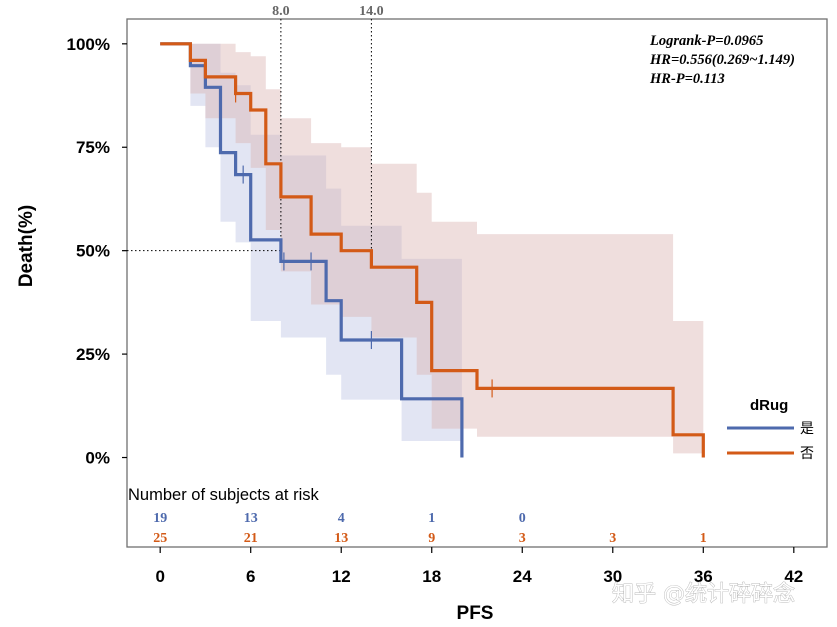 Image resolution: width=837 pixels, height=627 pixels. What do you see at coordinates (522, 518) in the screenshot?
I see `risk-count-shi: 0` at bounding box center [522, 518].